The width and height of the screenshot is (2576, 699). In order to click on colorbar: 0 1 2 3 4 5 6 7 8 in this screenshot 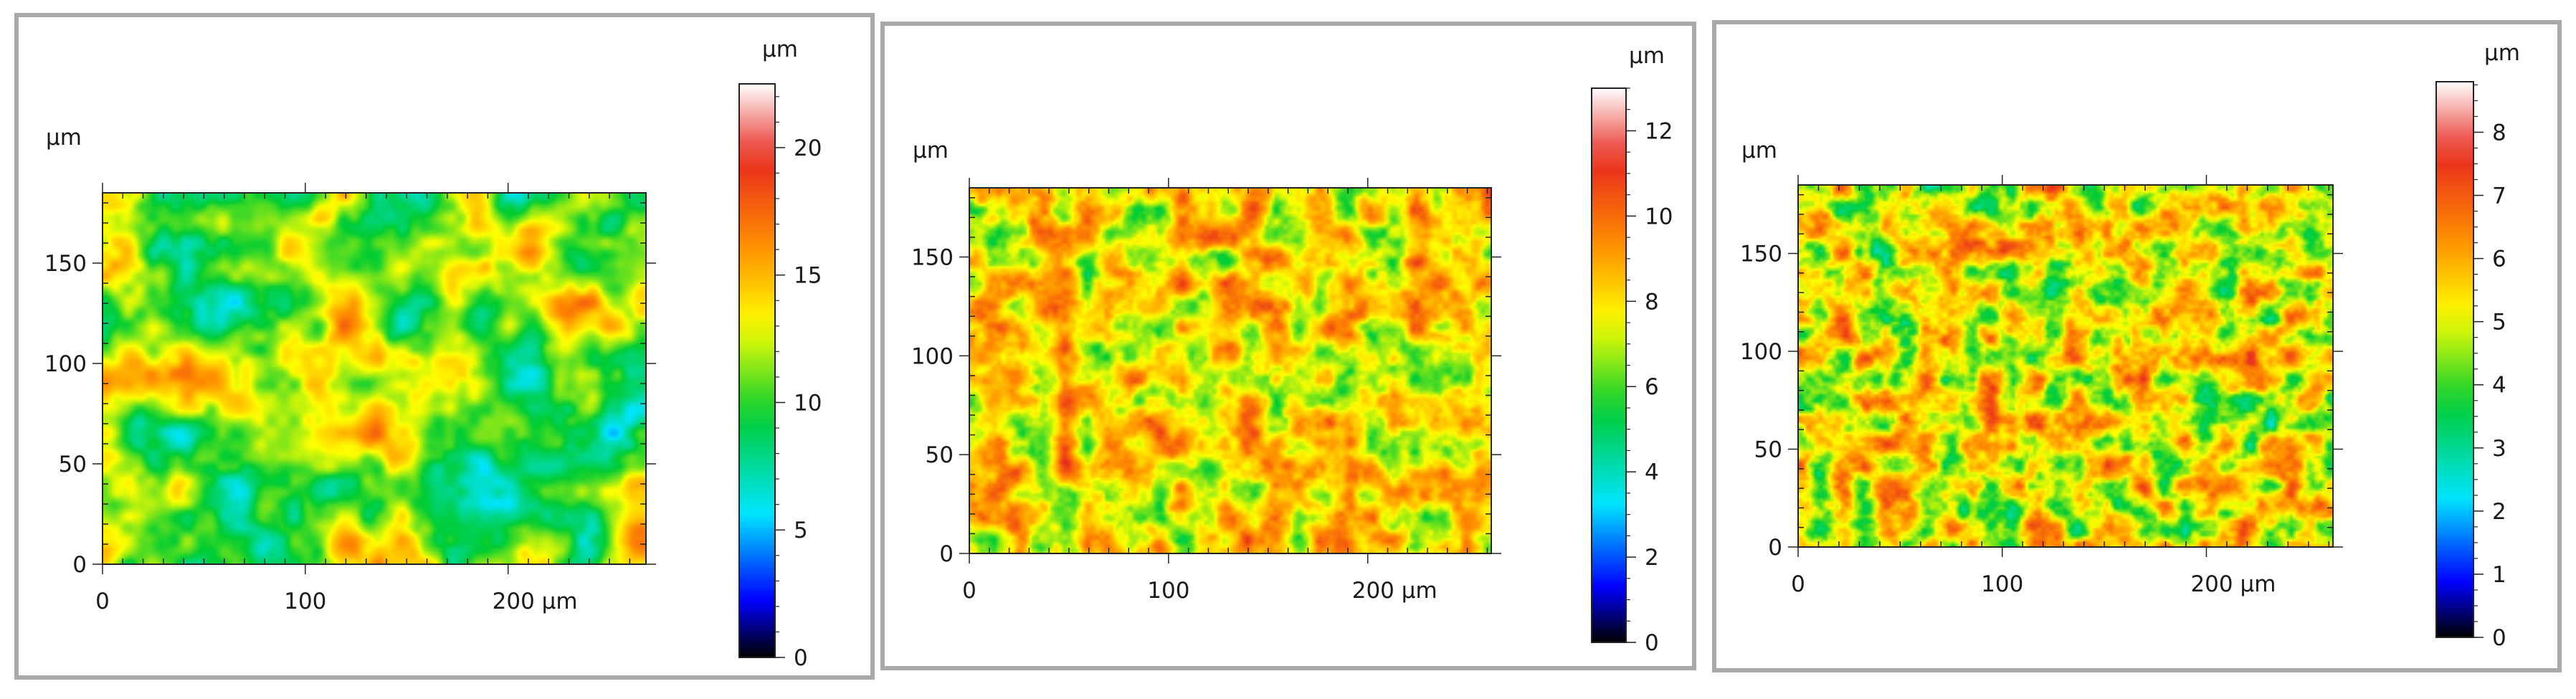, I will do `click(2470, 366)`.